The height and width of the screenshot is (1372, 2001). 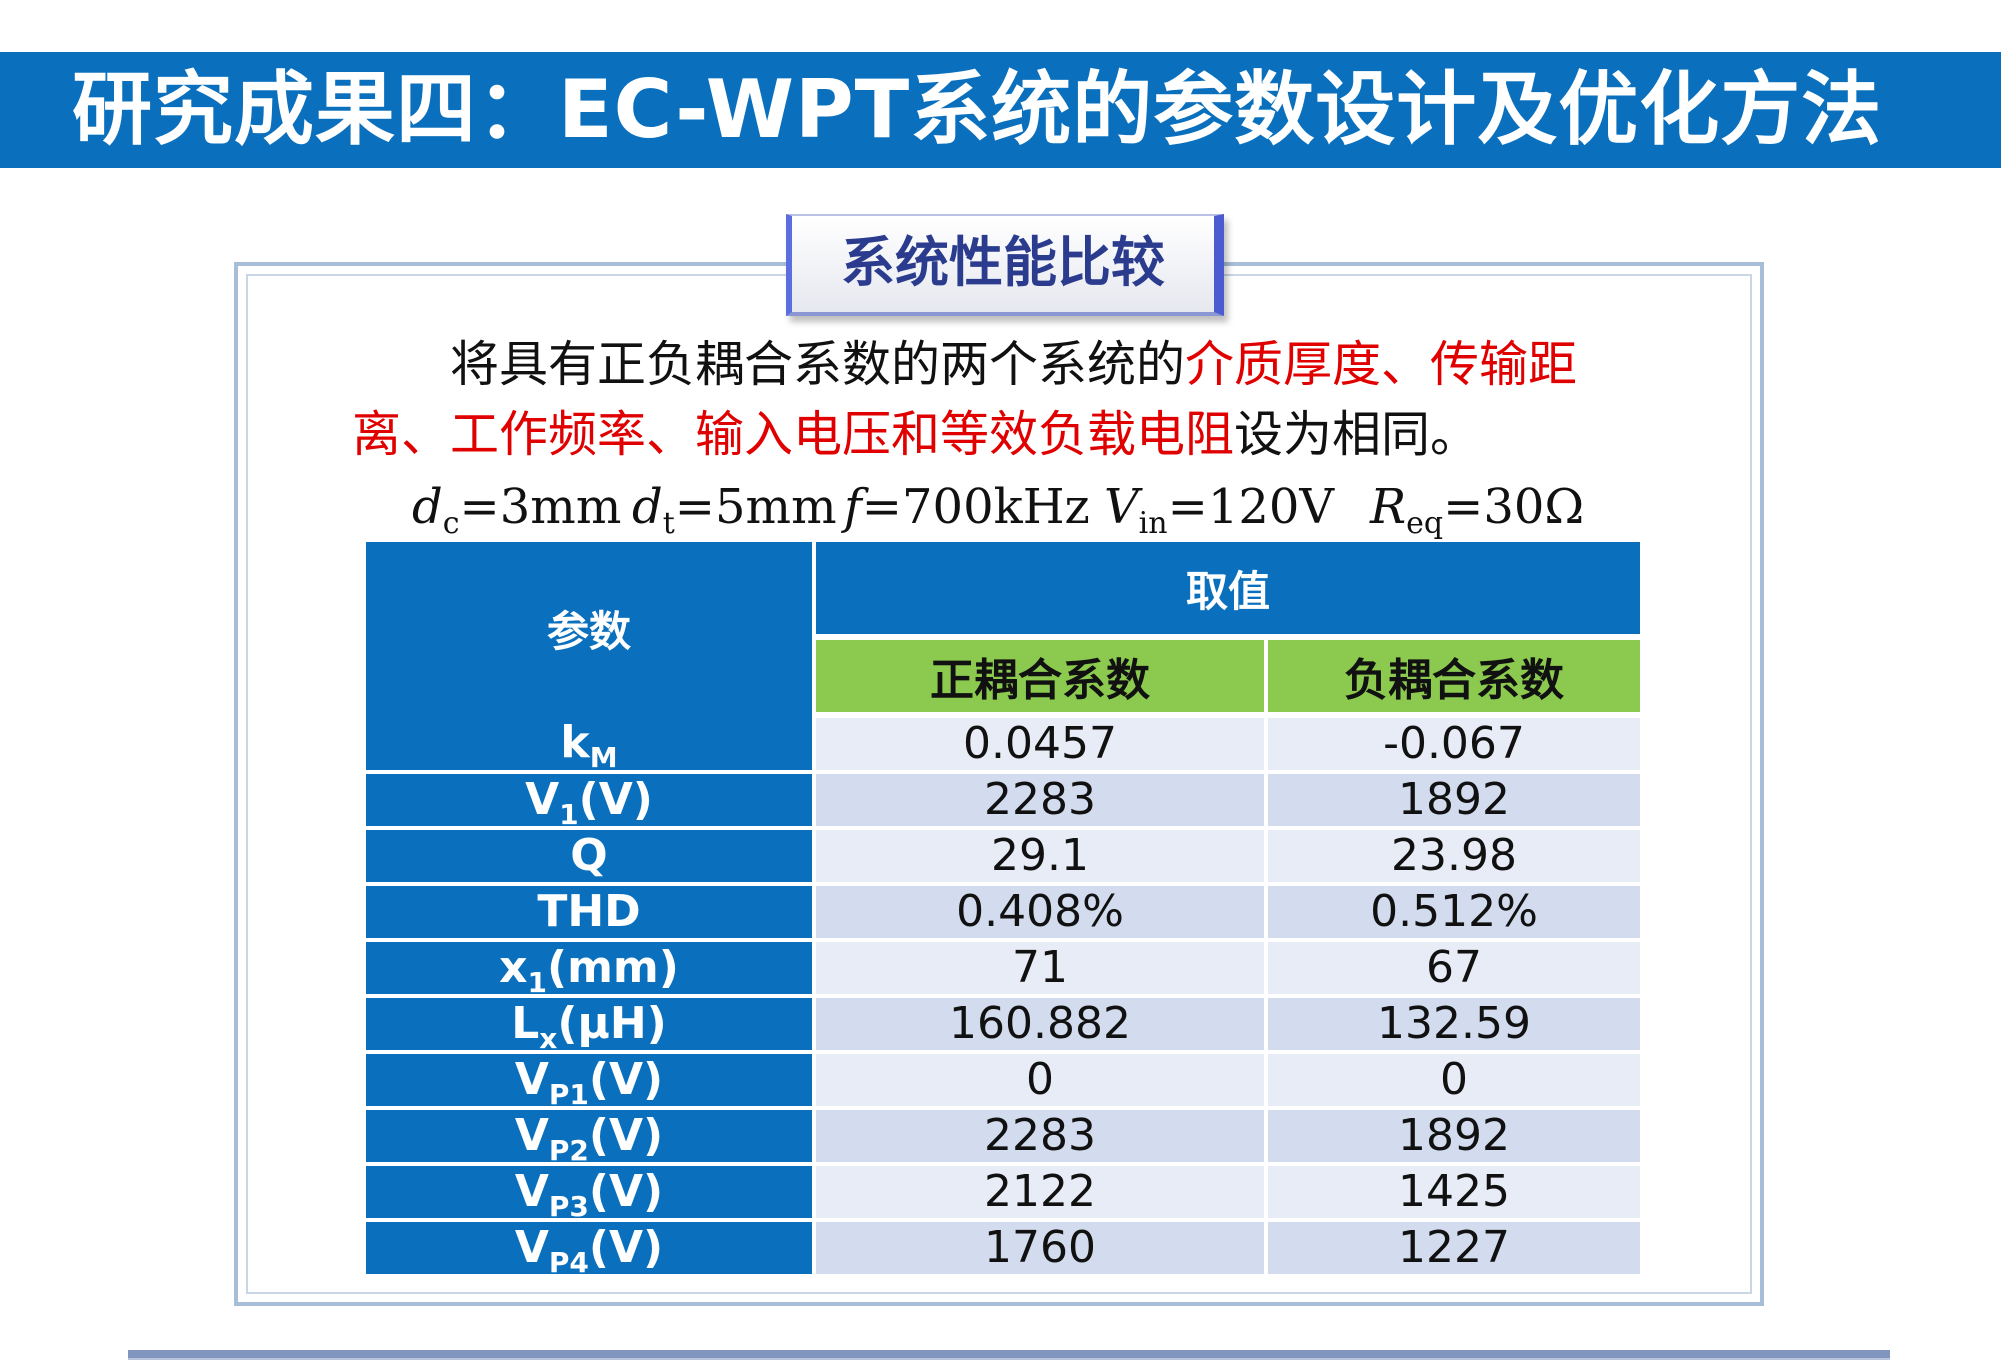 I want to click on param-subscript: P1, so click(x=568, y=1094).